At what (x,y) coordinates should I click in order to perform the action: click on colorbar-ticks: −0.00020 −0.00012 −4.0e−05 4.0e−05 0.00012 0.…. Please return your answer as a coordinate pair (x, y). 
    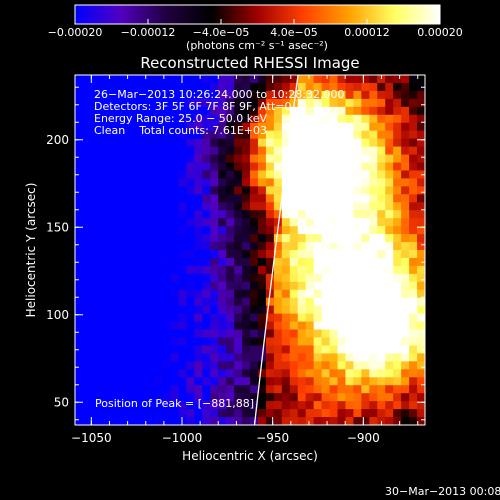
    Looking at the image, I should click on (255, 29).